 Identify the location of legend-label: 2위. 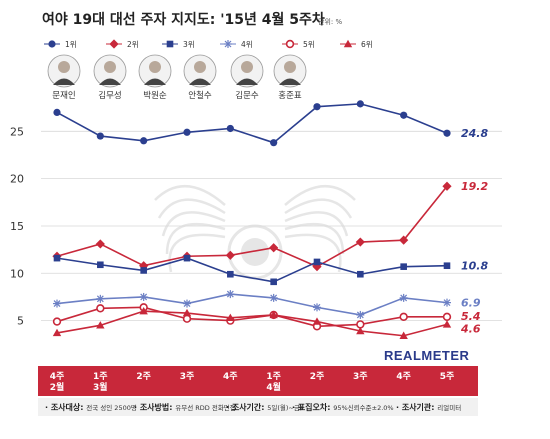
(133, 44).